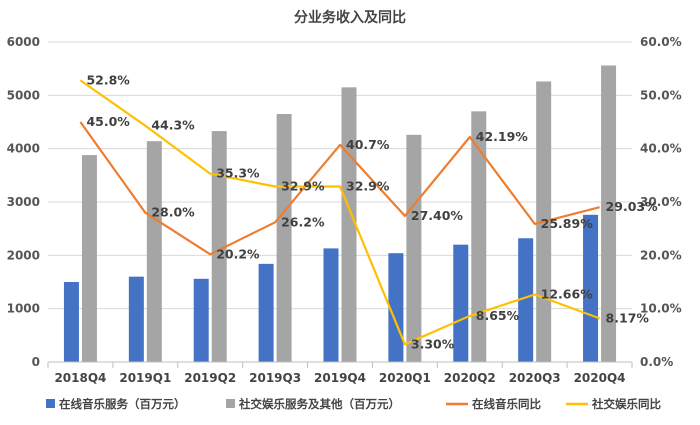 Image resolution: width=700 pixels, height=425 pixels. Describe the element at coordinates (405, 378) in the screenshot. I see `x-tick-label: 2020Q1` at that location.